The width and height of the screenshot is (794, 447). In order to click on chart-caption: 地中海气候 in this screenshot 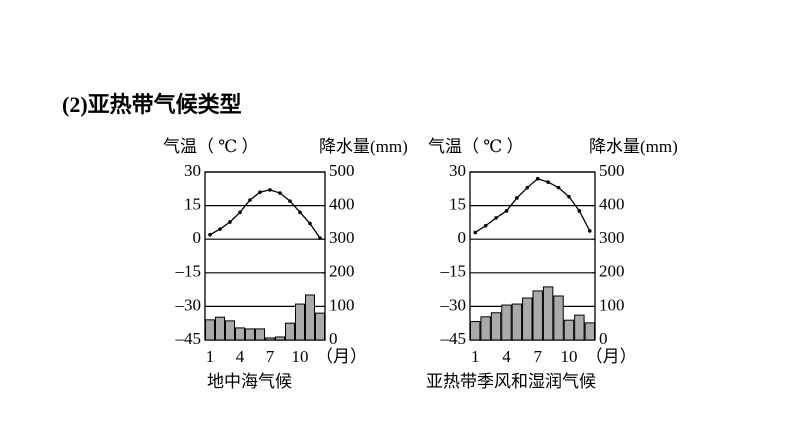, I will do `click(249, 381)`.